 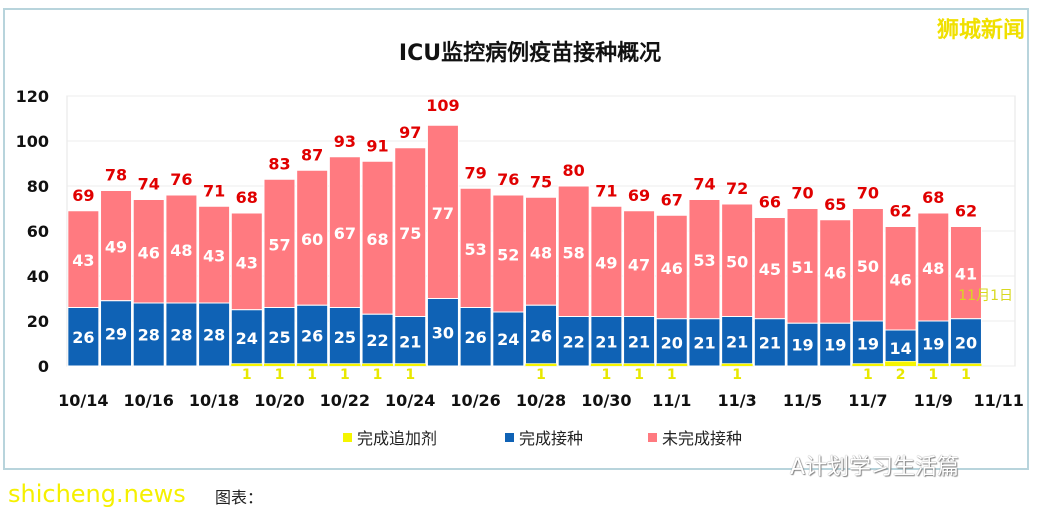 I want to click on incomplete-label: 52, so click(x=508, y=255).